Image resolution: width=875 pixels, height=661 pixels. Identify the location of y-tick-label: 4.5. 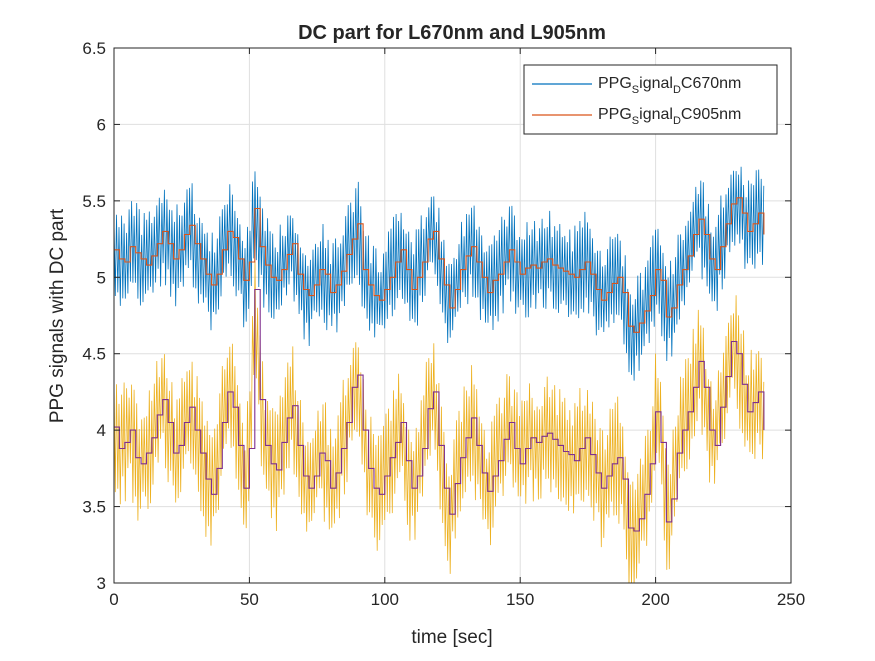
(94, 354).